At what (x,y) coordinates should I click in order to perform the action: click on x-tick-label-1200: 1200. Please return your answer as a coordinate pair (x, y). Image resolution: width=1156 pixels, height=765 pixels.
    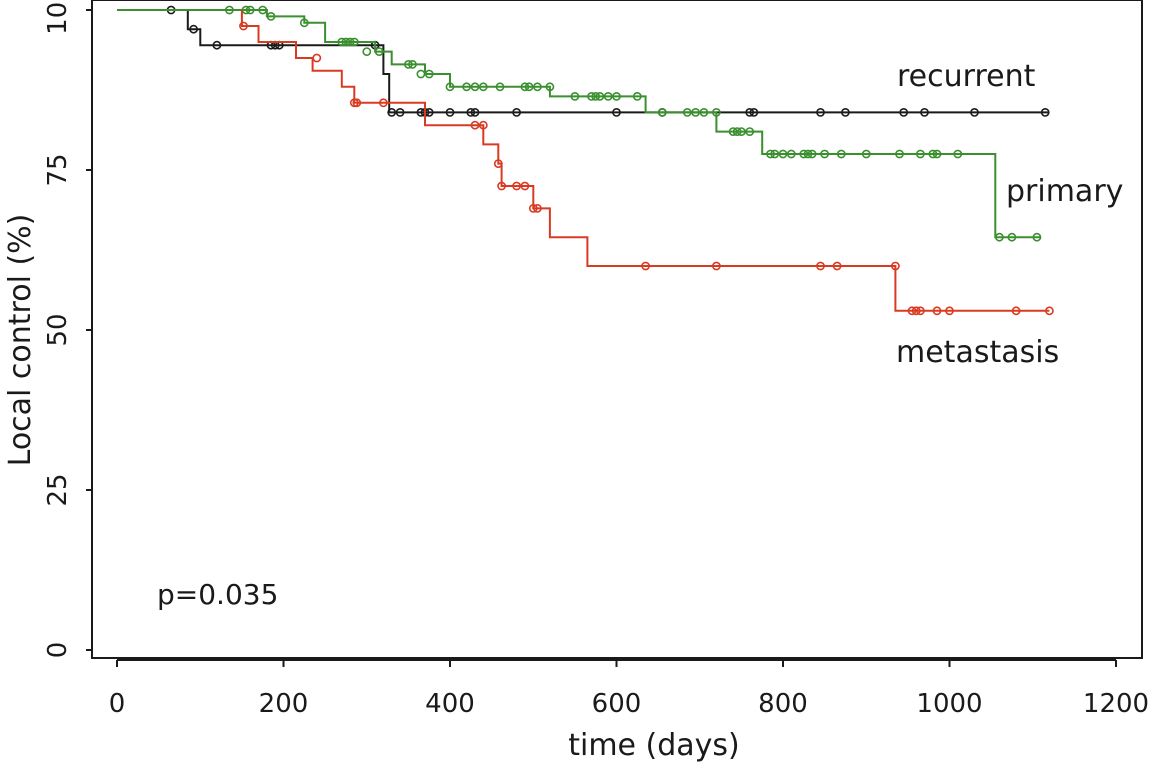
    Looking at the image, I should click on (1116, 704).